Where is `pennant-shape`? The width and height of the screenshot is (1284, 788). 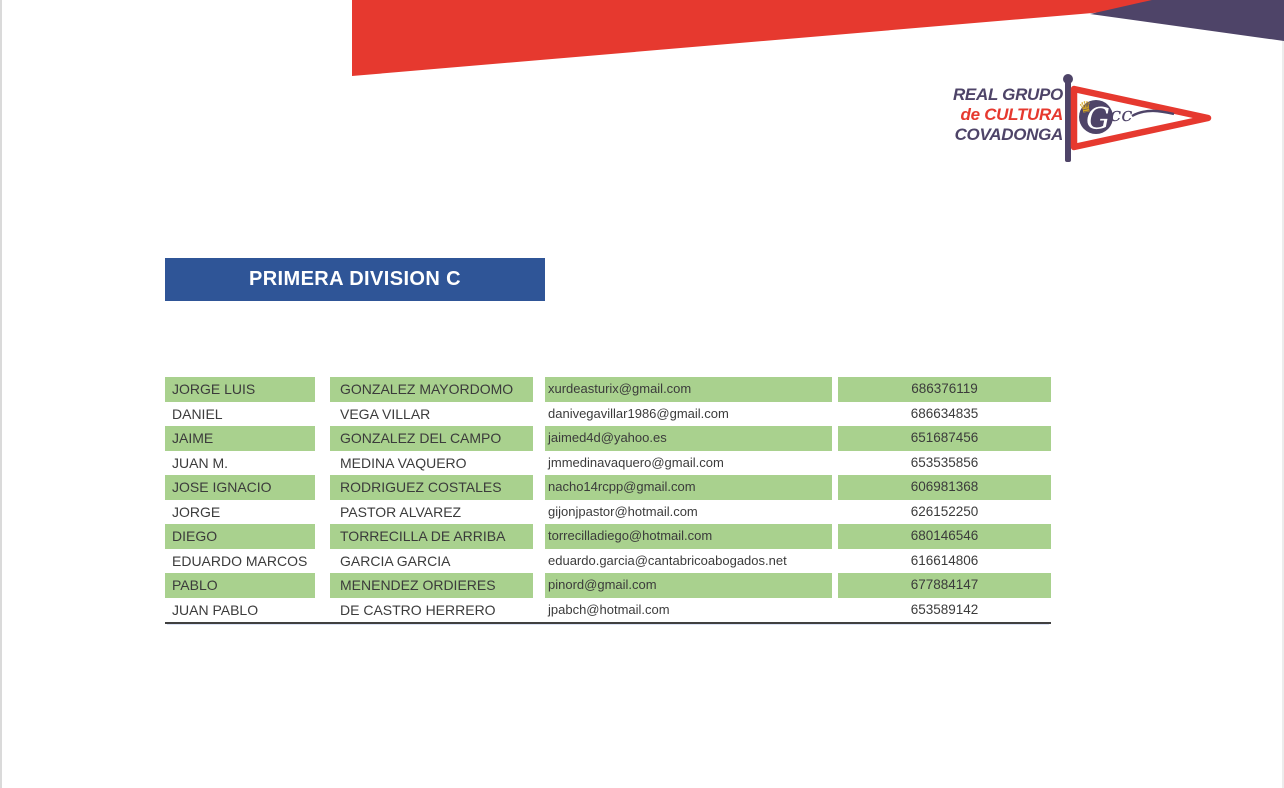
pennant-shape is located at coordinates (1141, 118).